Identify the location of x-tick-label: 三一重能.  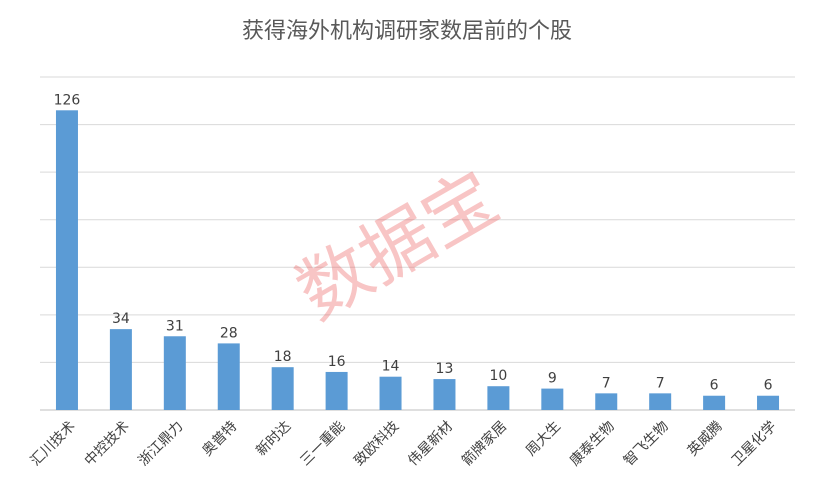
(322, 443).